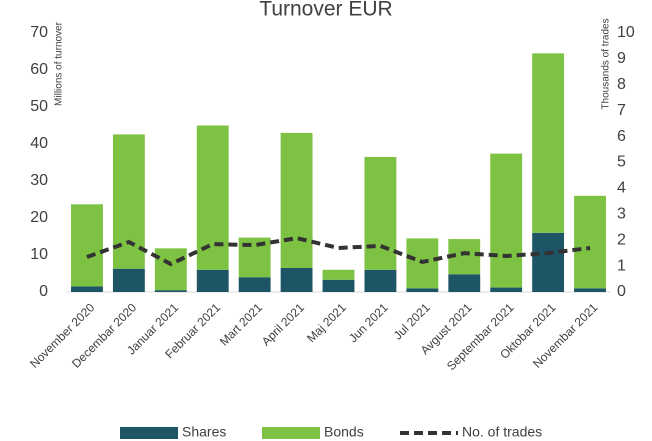 The image size is (652, 441). Describe the element at coordinates (621, 58) in the screenshot. I see `y2-tick-label: 9` at that location.